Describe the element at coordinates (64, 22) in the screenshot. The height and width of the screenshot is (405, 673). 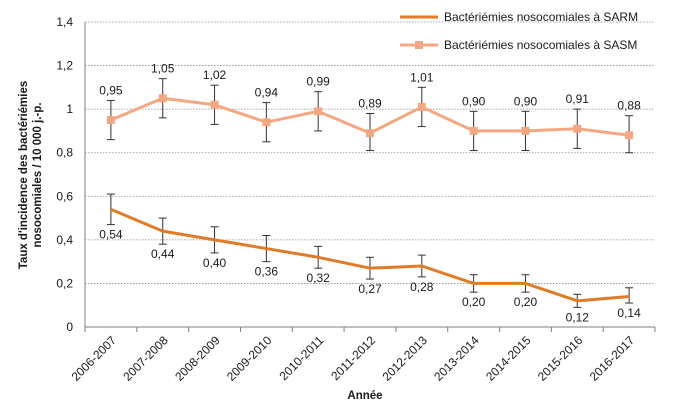
I see `y-tick-label: 1,4` at that location.